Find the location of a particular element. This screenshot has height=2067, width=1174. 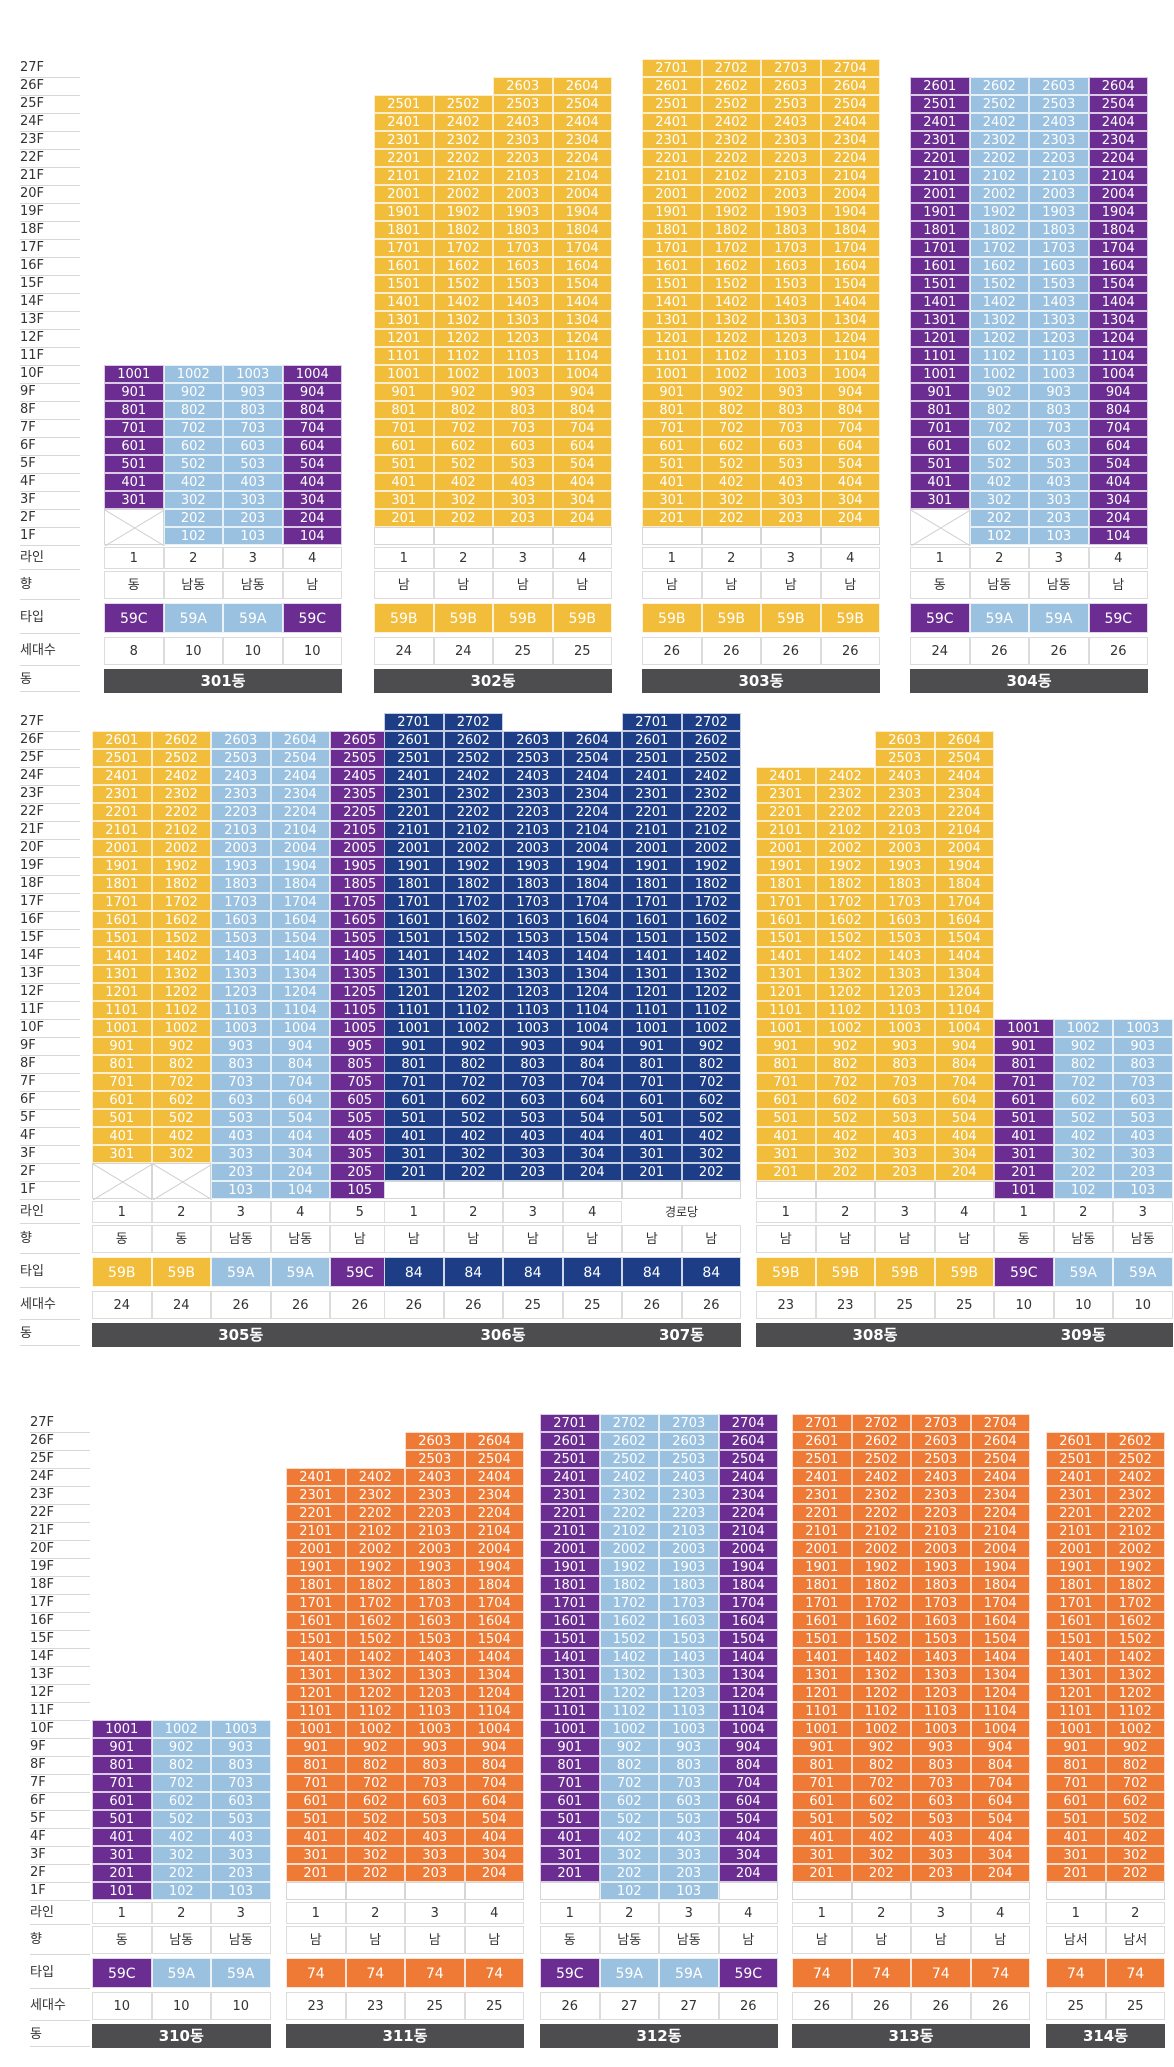

unit-cell: 402 is located at coordinates (731, 482).